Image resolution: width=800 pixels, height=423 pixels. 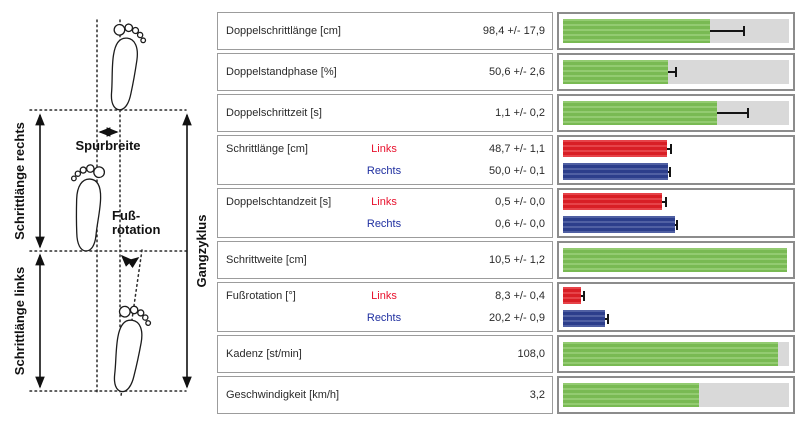 I want to click on left-footprint, so click(x=85, y=207).